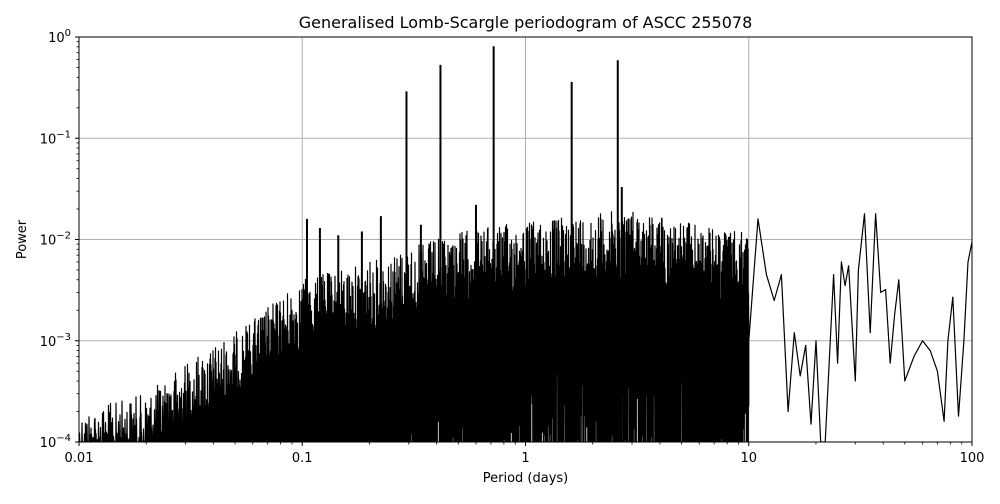 The width and height of the screenshot is (1000, 504). I want to click on y-tick-label: 10⁻¹, so click(55, 138).